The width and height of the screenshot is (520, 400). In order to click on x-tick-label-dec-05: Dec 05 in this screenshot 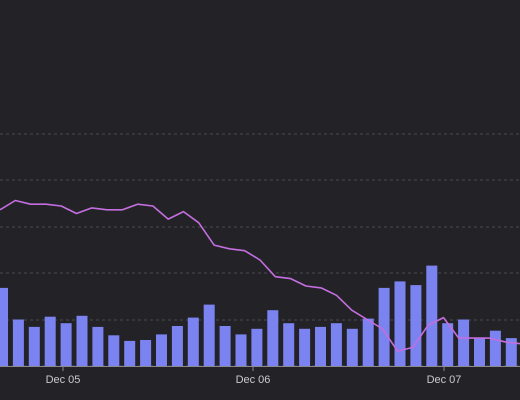, I will do `click(63, 380)`.